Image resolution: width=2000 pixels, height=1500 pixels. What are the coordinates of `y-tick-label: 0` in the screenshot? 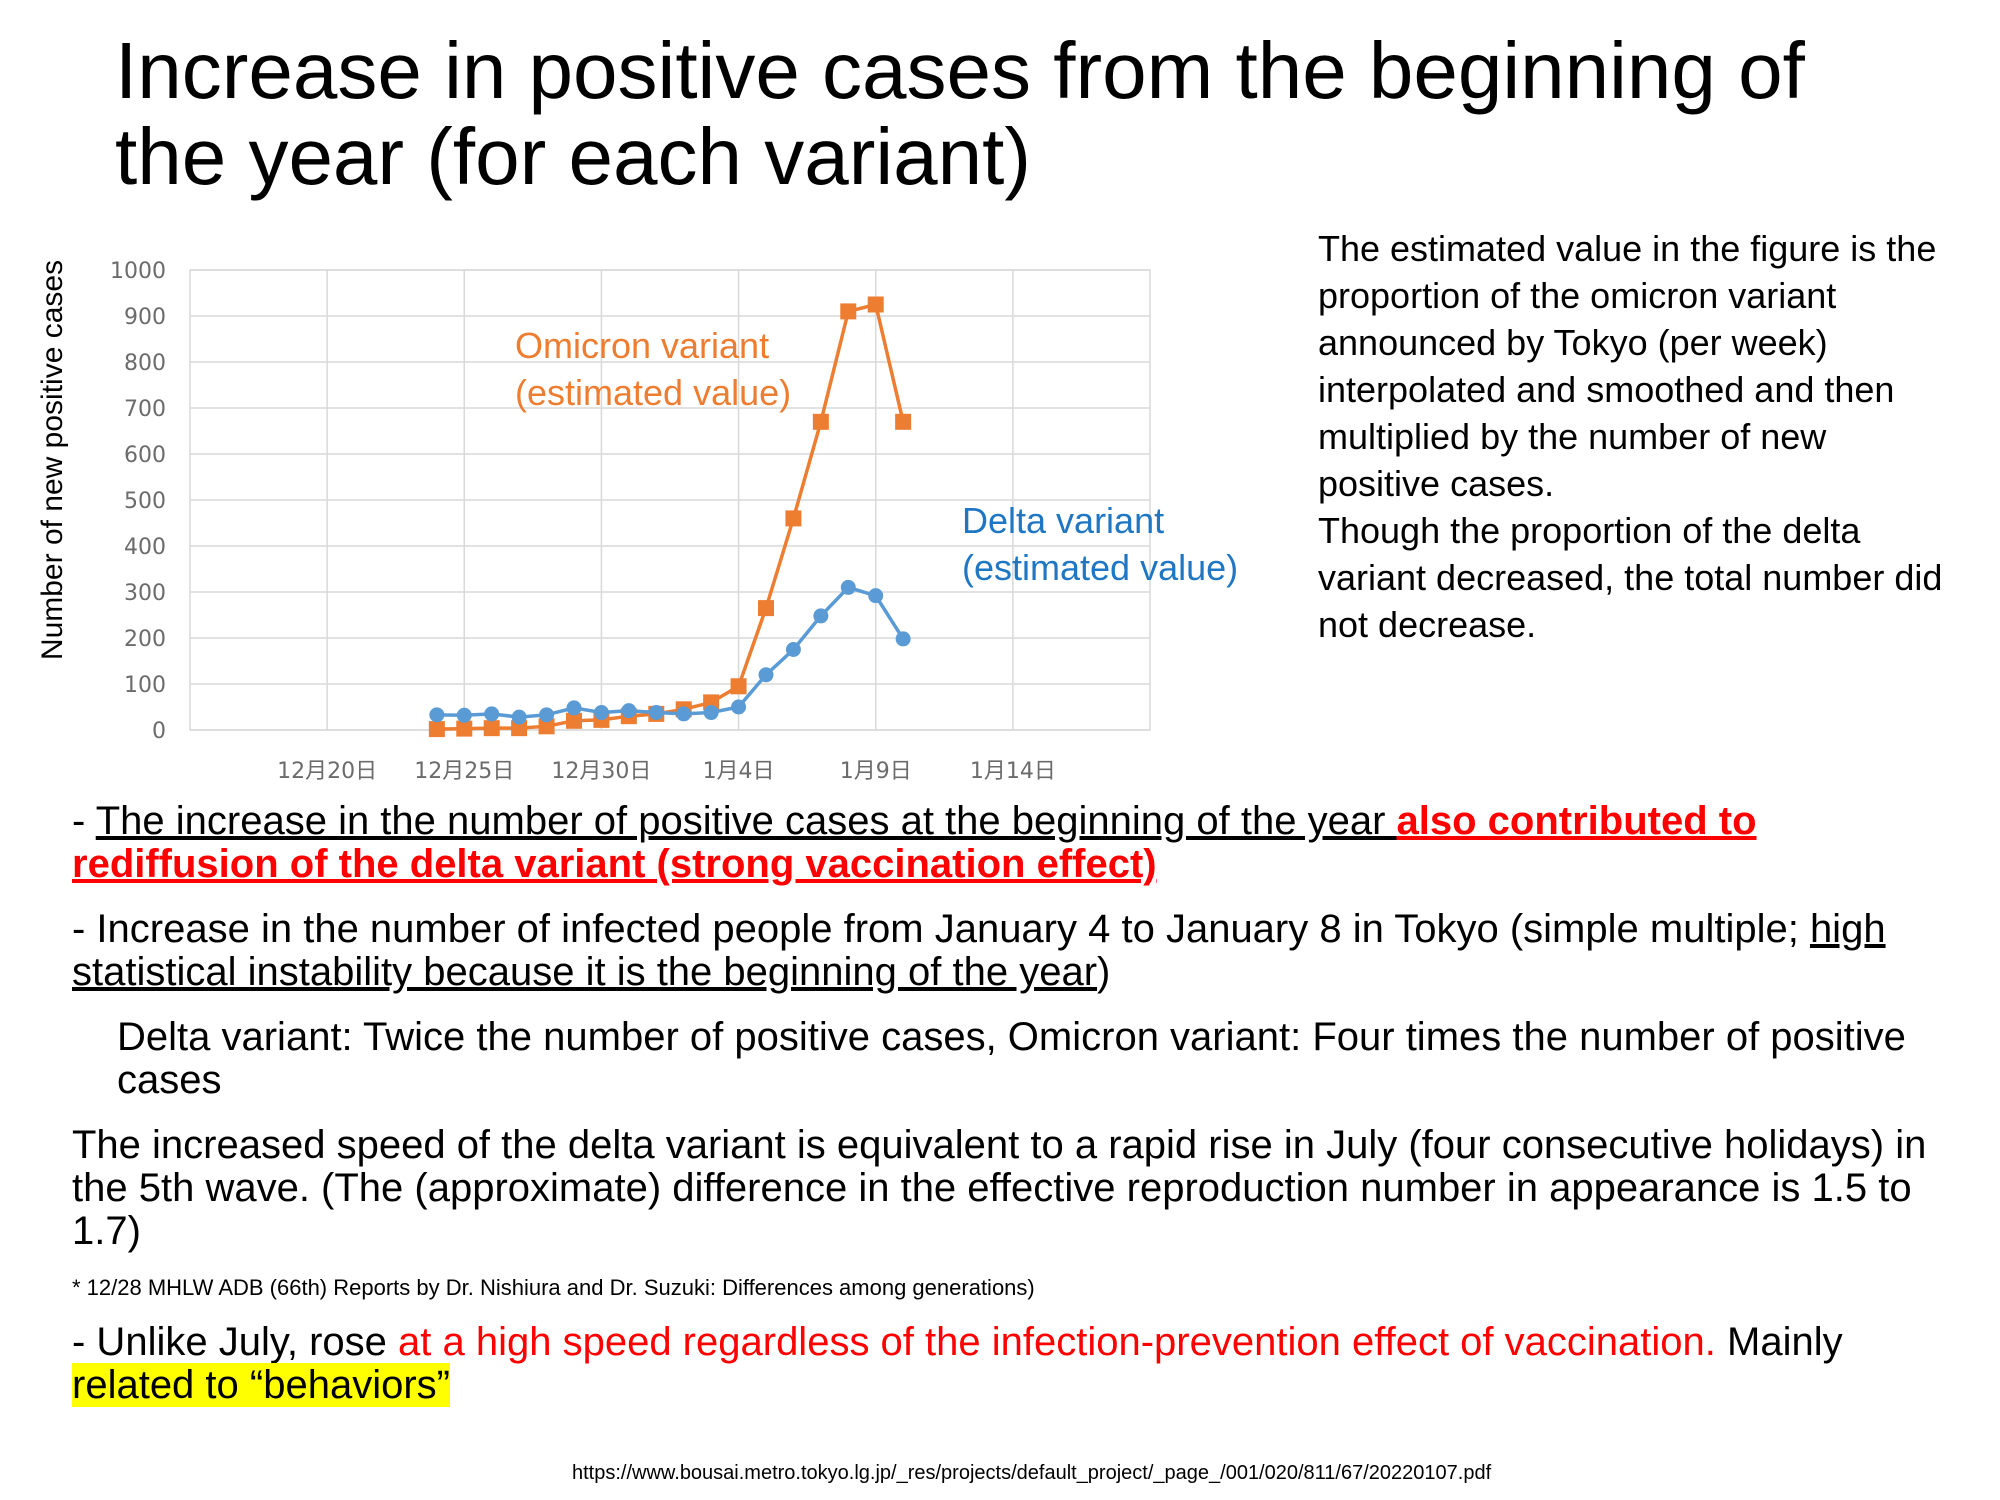 It's located at (159, 731).